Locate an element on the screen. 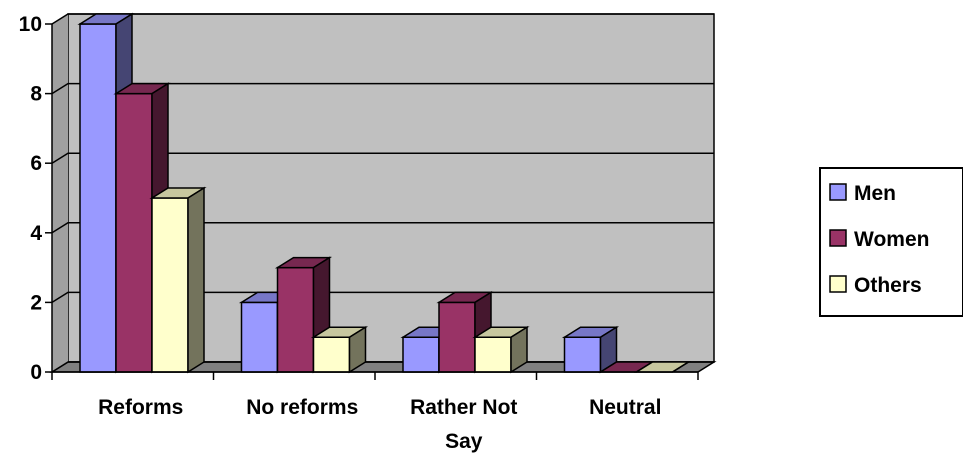  y-tick-label: 0 is located at coordinates (36, 372).